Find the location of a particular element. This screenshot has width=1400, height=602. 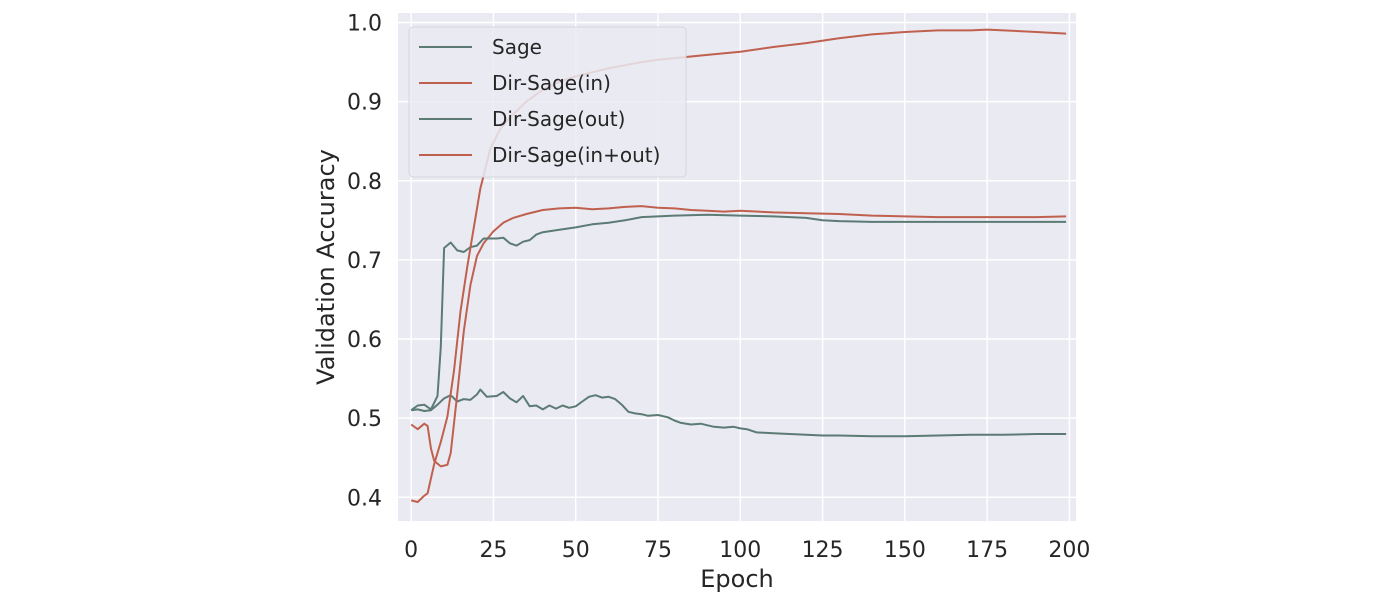

x-tick-label: 50 is located at coordinates (576, 550).